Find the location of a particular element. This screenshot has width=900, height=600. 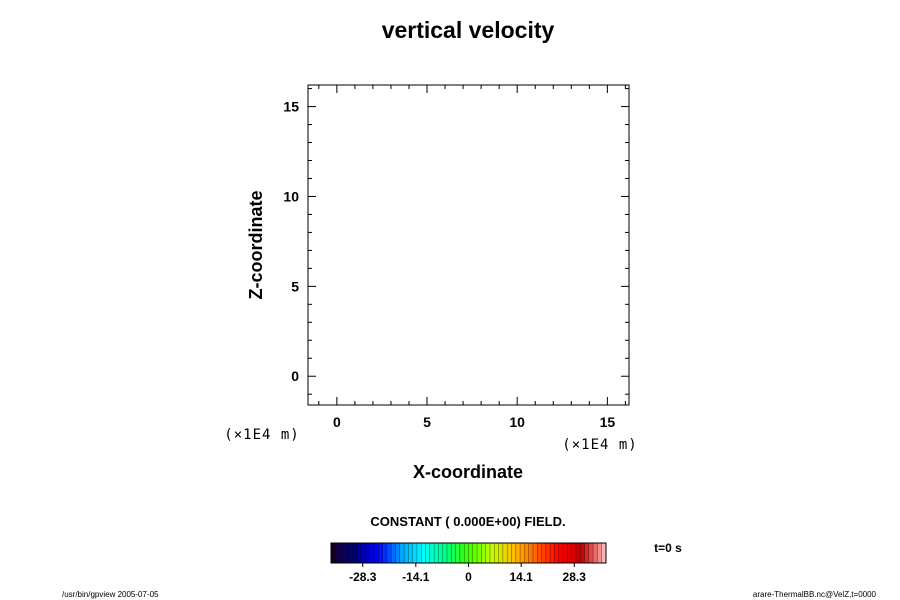

y-tick-label: 0 is located at coordinates (295, 376).